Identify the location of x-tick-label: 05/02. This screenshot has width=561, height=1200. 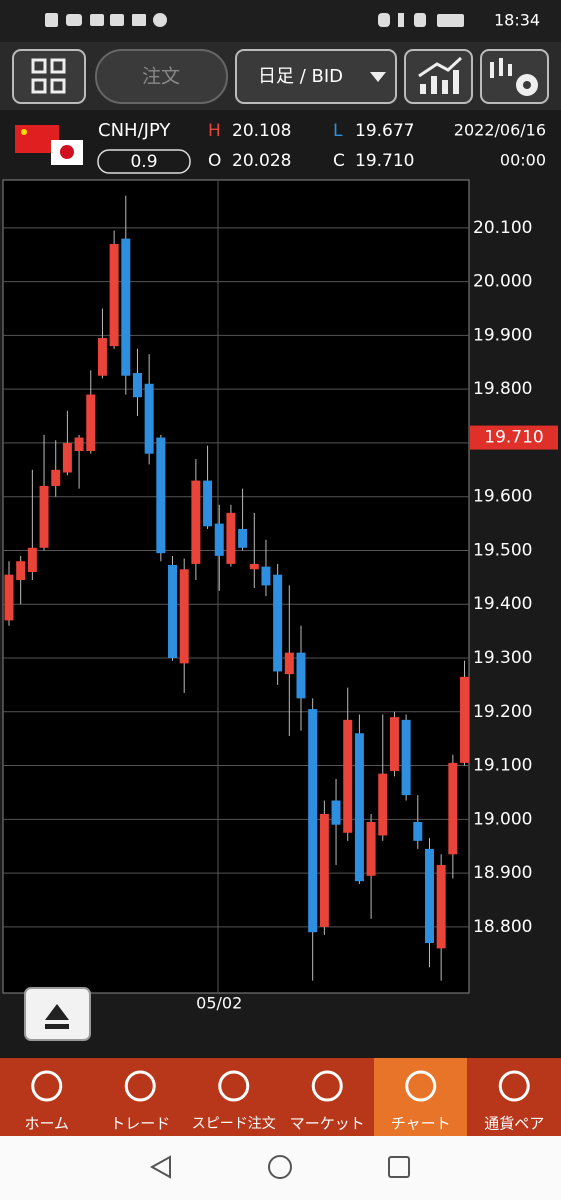
(219, 1003).